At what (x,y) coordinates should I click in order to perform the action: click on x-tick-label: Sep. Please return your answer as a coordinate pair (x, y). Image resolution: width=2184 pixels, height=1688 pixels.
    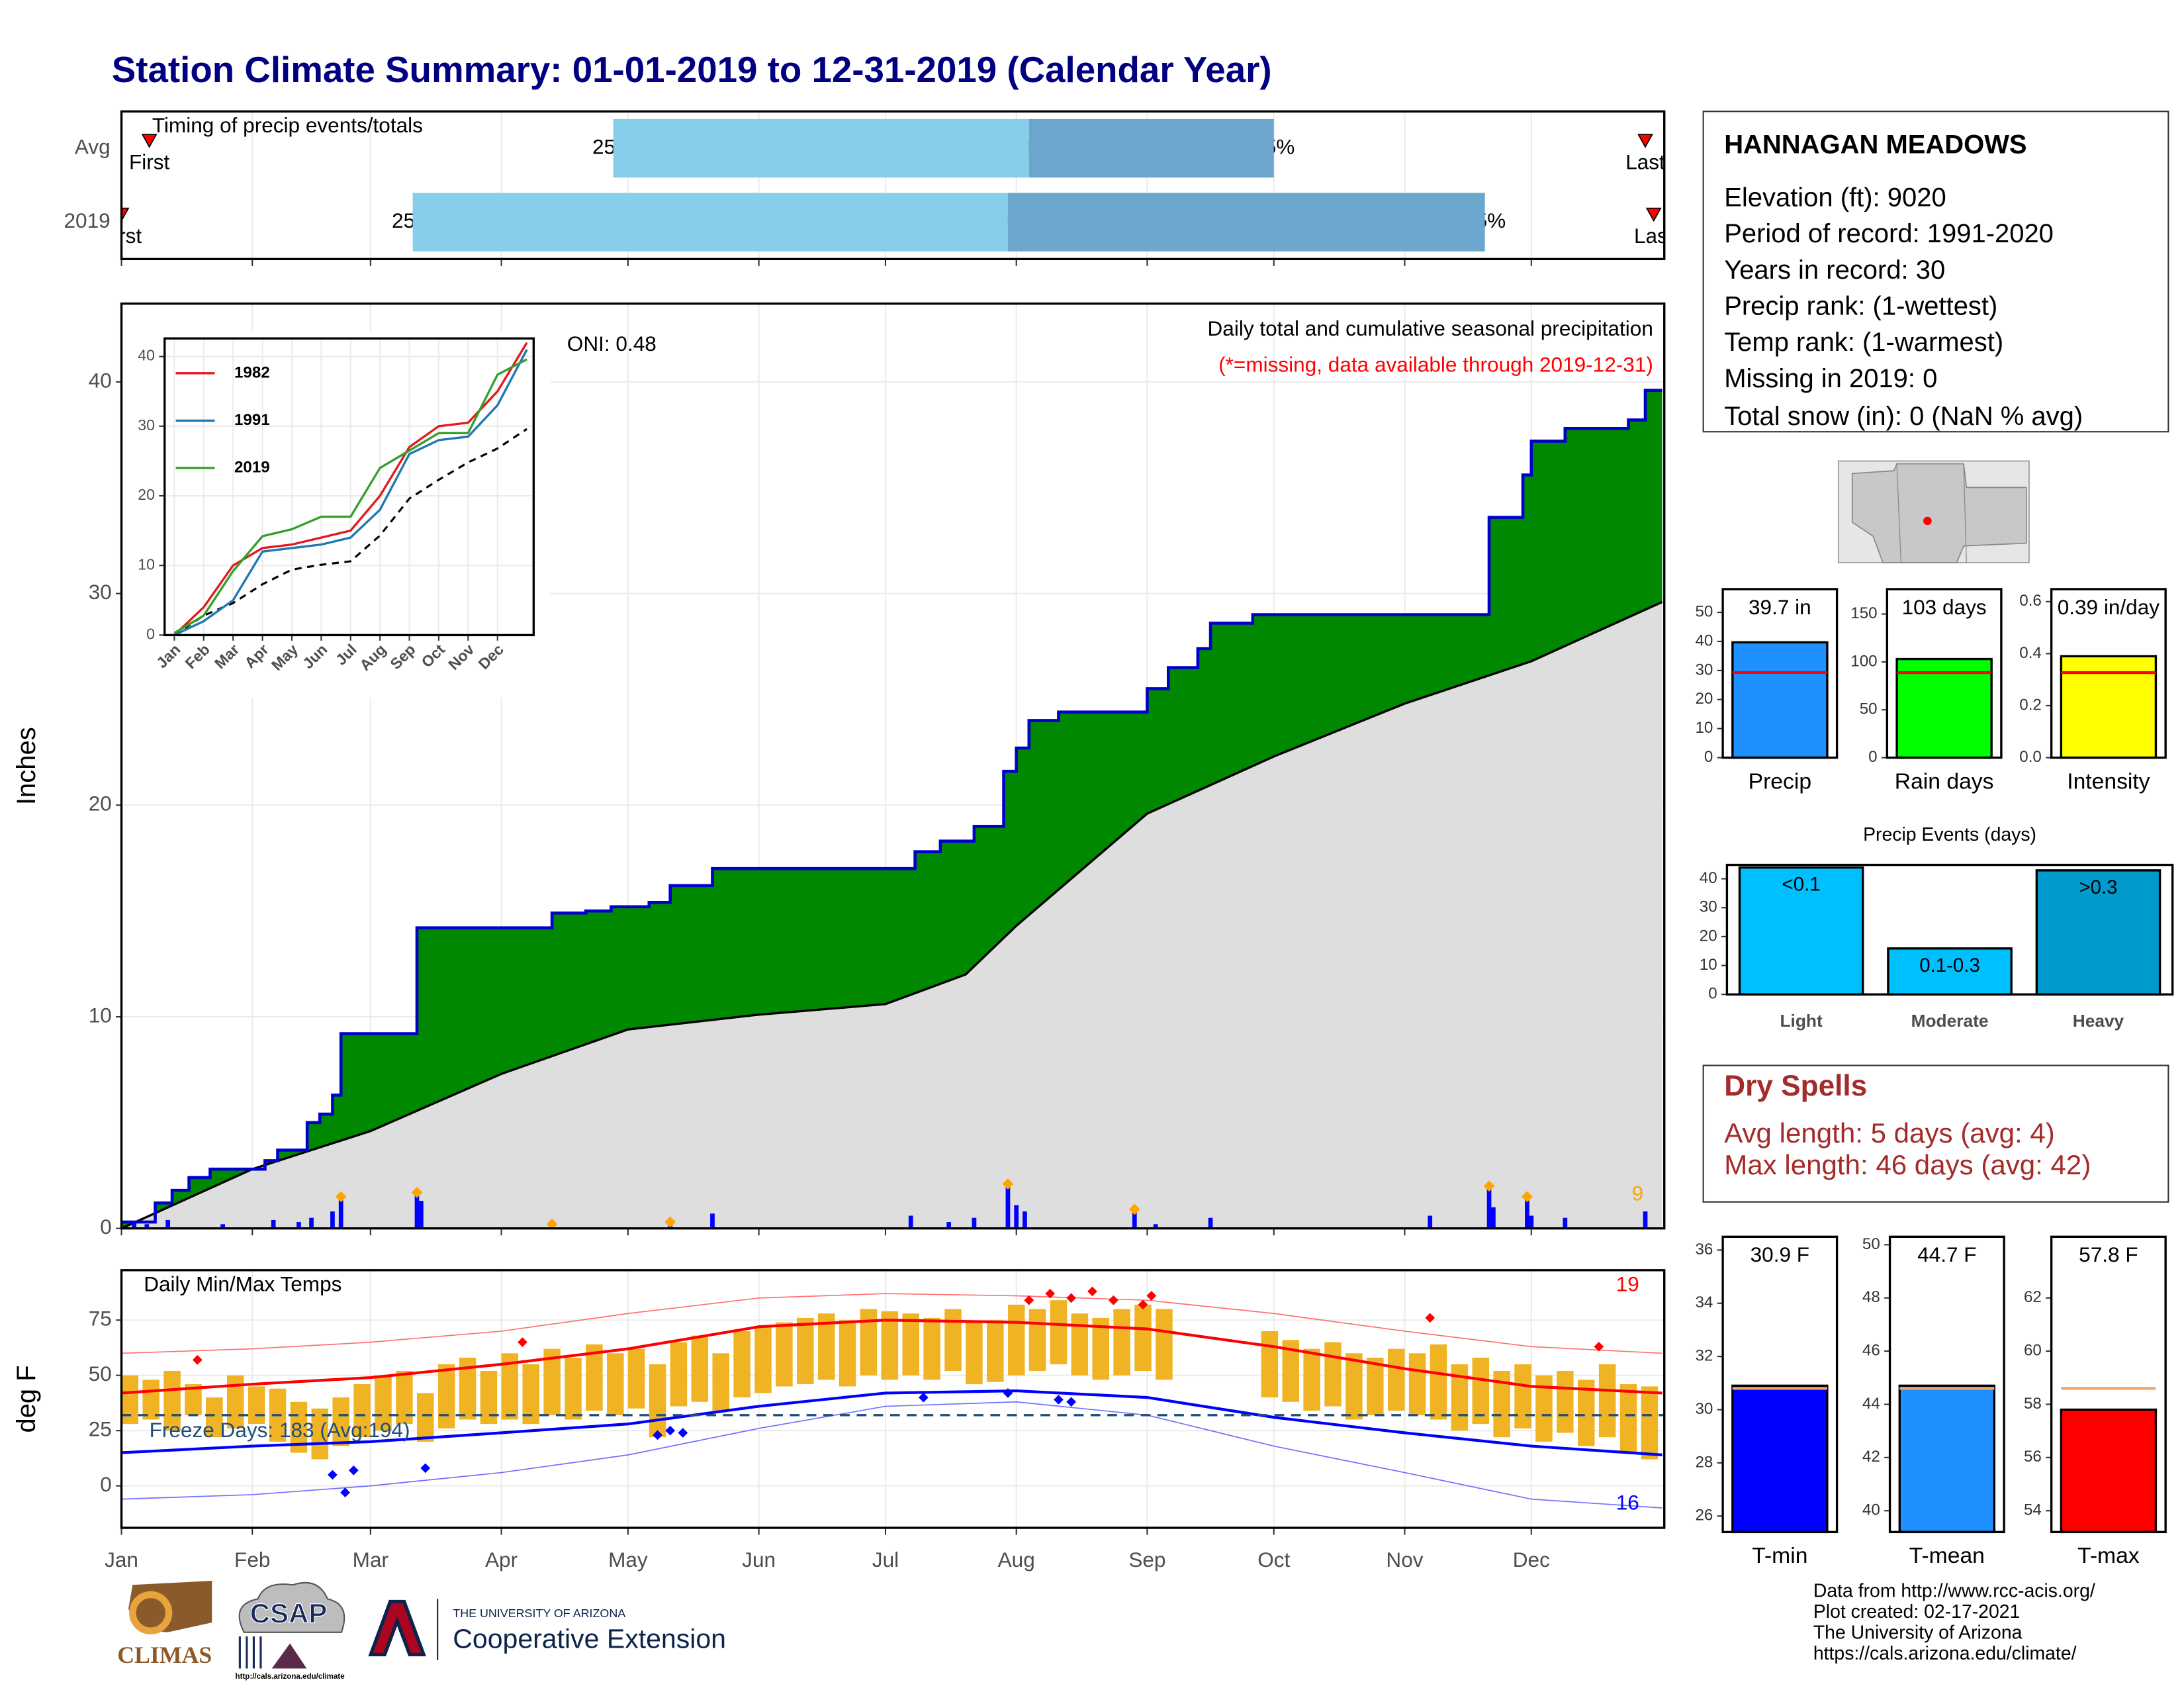
    Looking at the image, I should click on (1146, 1559).